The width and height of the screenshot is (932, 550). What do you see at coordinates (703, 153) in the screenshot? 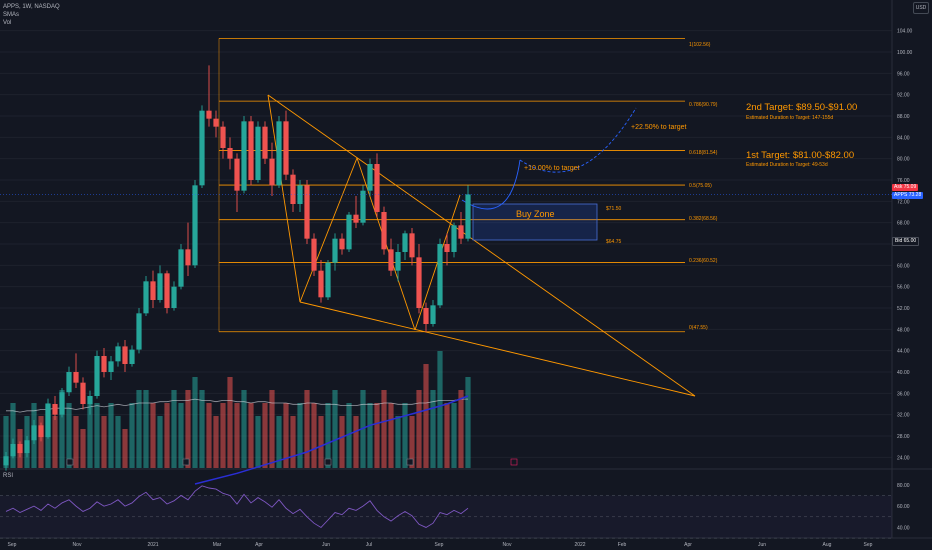
I see `fib-label: 0.618(81.54)` at bounding box center [703, 153].